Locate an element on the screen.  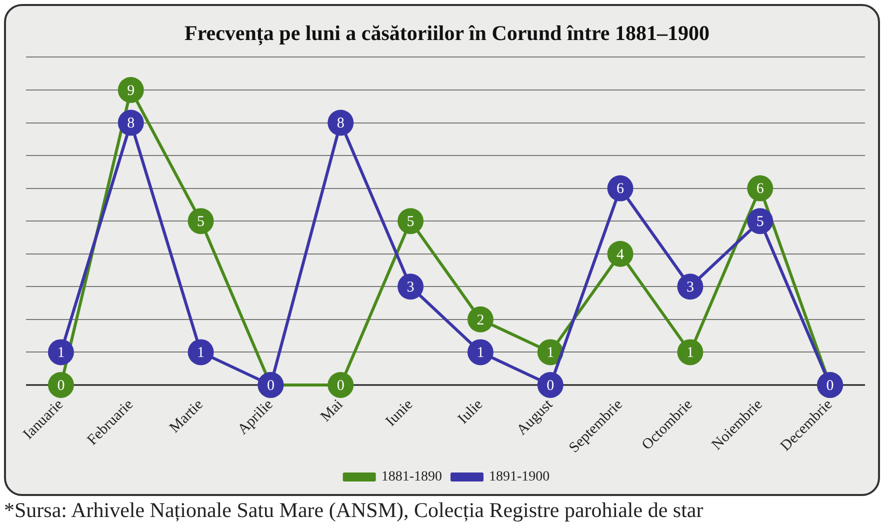
data-label: 9 is located at coordinates (131, 90).